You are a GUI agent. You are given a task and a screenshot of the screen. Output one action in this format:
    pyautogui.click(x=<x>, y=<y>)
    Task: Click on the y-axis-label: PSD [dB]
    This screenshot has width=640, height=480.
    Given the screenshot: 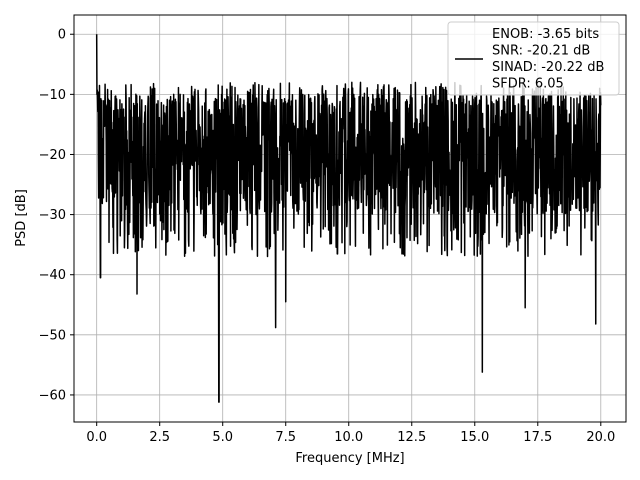 What is the action you would take?
    pyautogui.click(x=21, y=218)
    